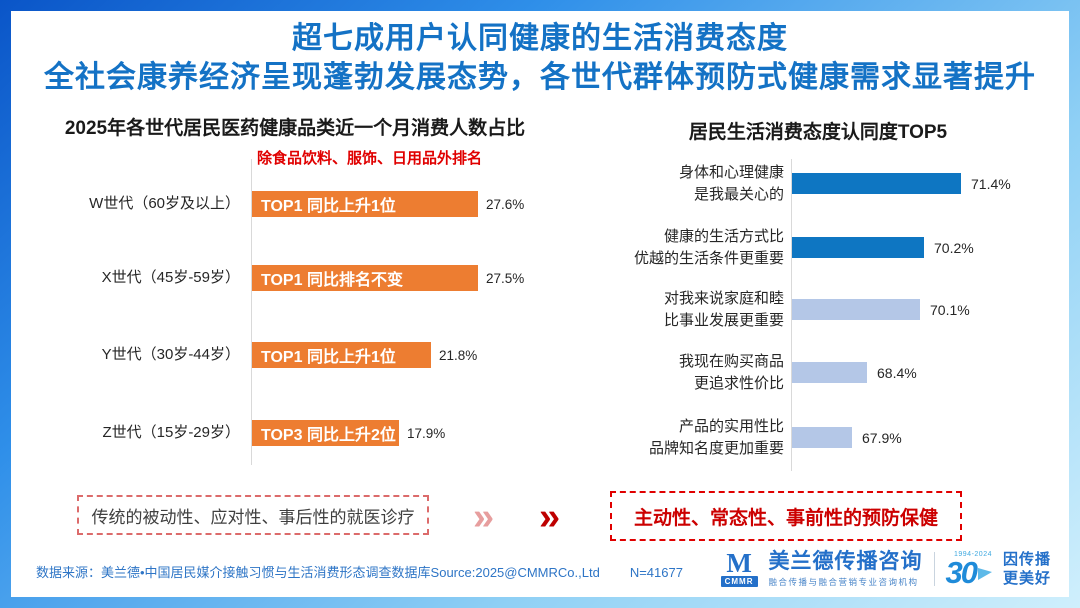  I want to click on category-line: 比事业发展更重要, so click(723, 320).